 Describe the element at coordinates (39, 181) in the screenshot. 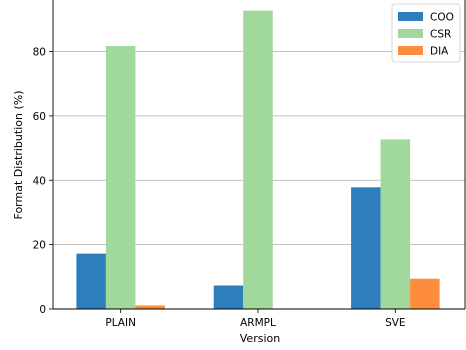

I see `y-tick-label: 40` at that location.